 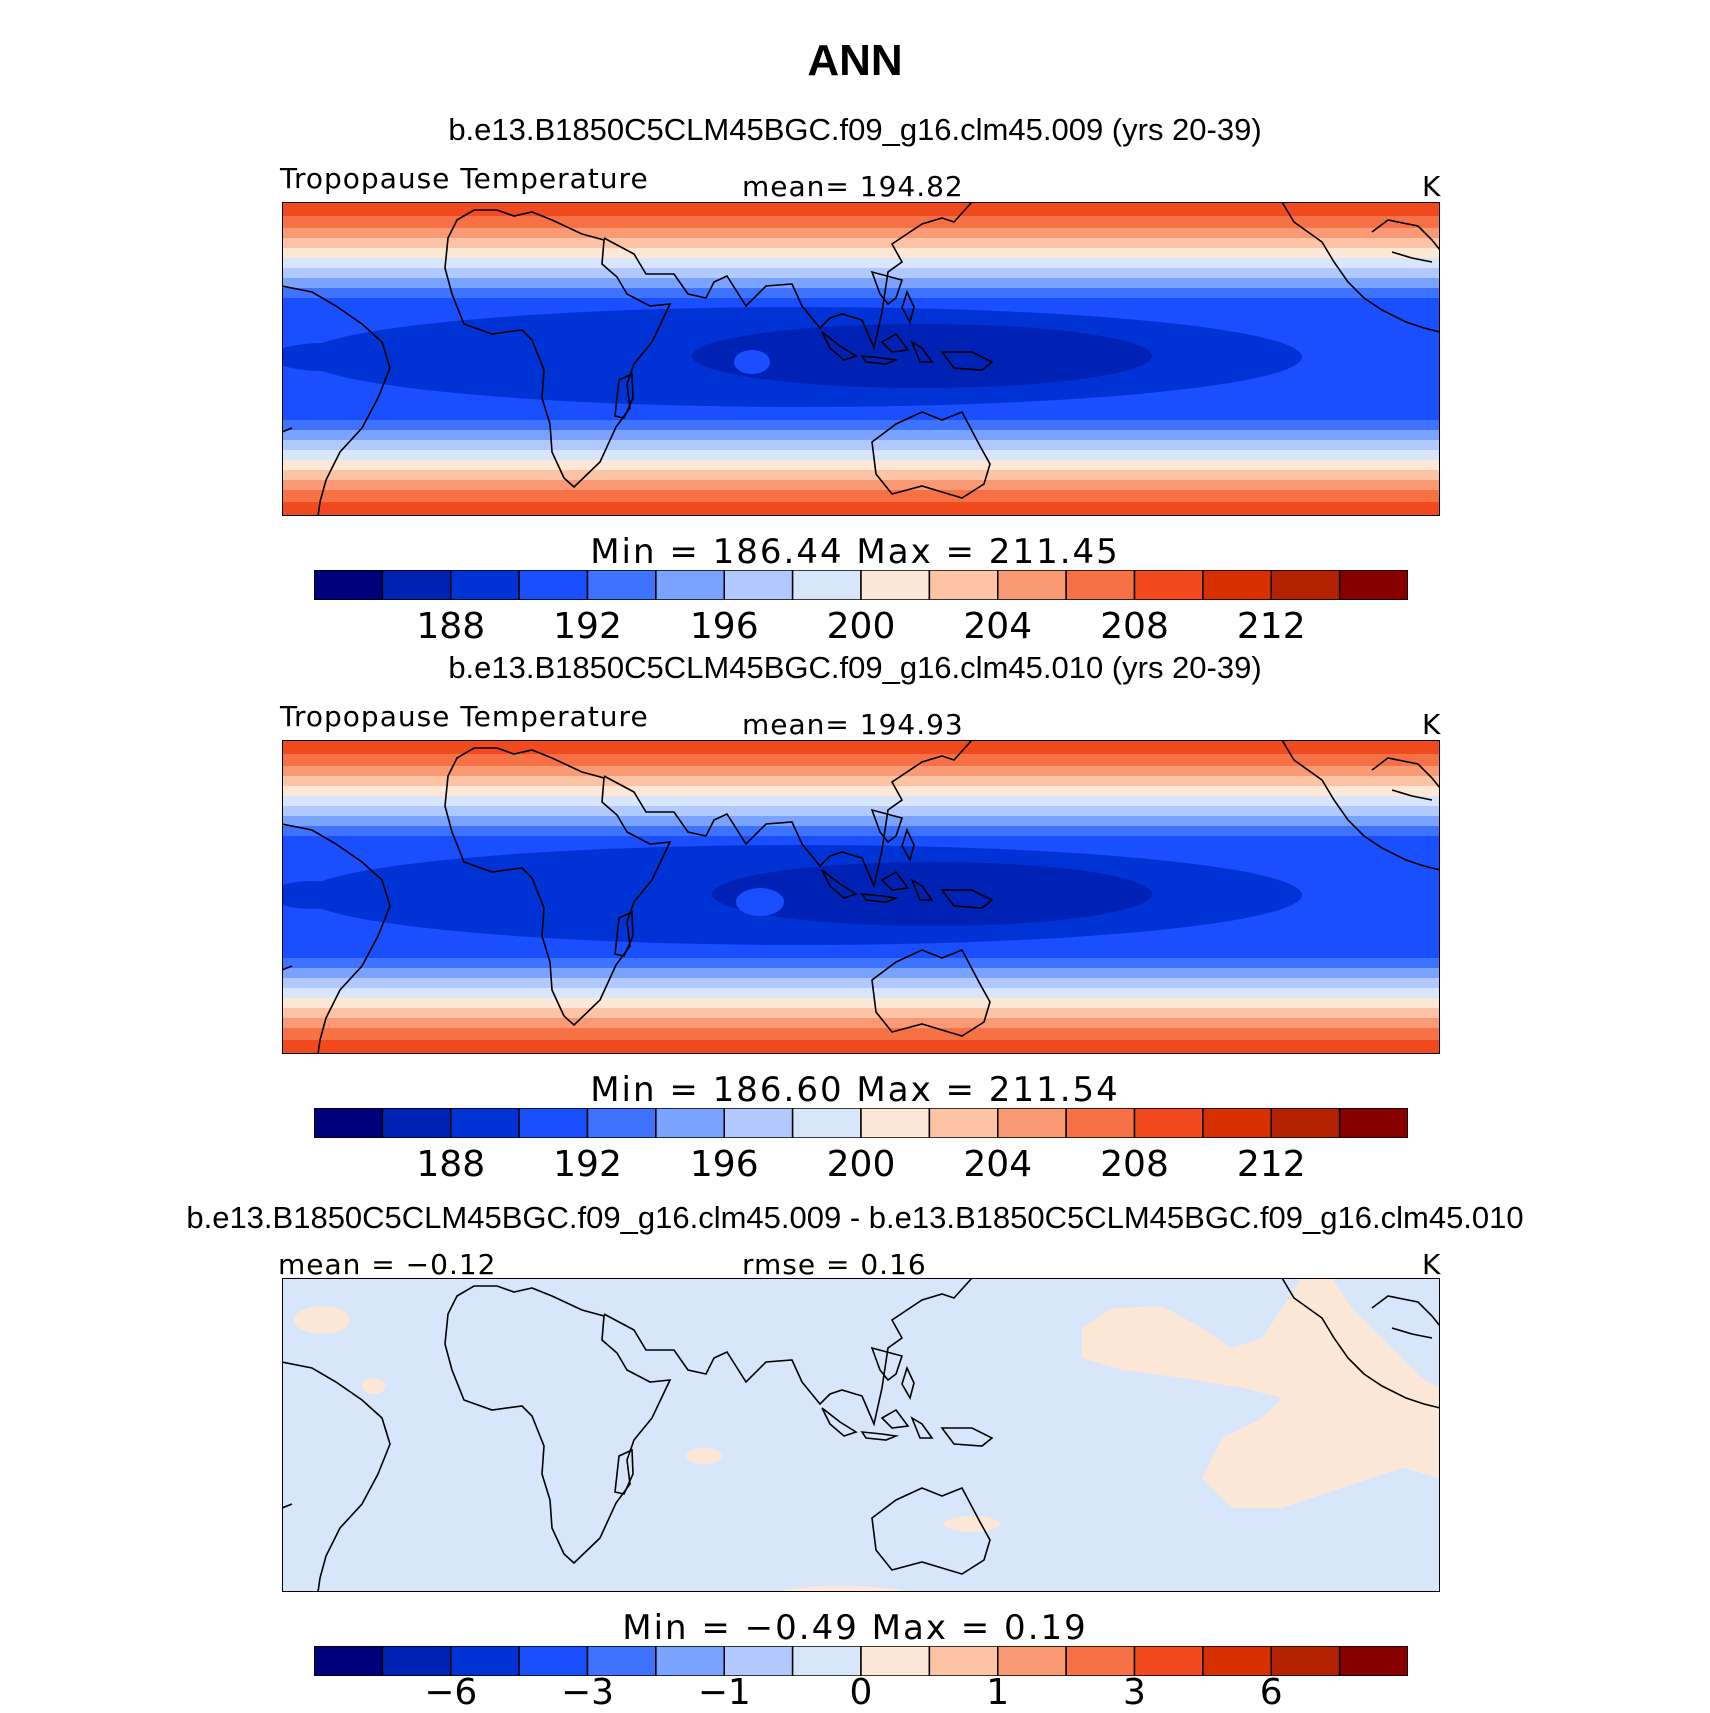 I want to click on panel-3-mean-label: mean = −0.12, so click(x=387, y=1264).